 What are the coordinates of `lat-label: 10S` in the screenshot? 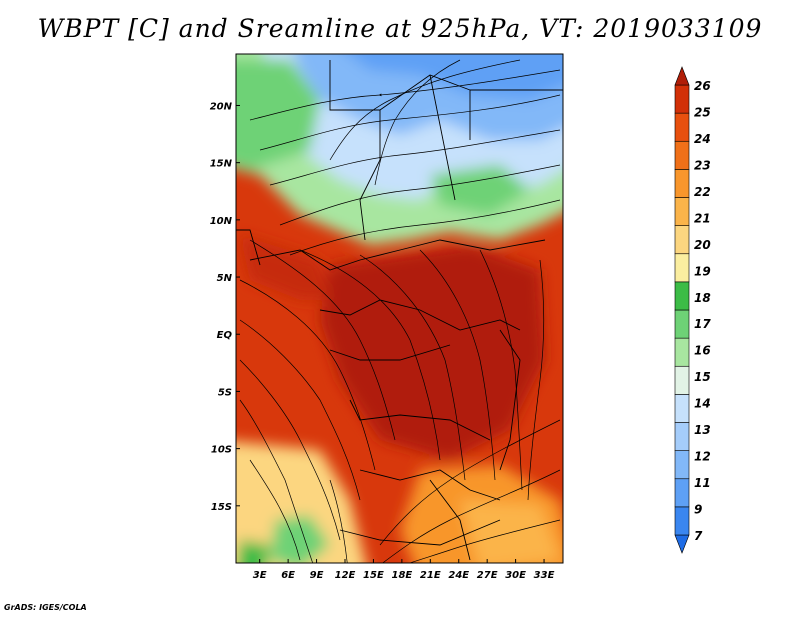 It's located at (221, 450).